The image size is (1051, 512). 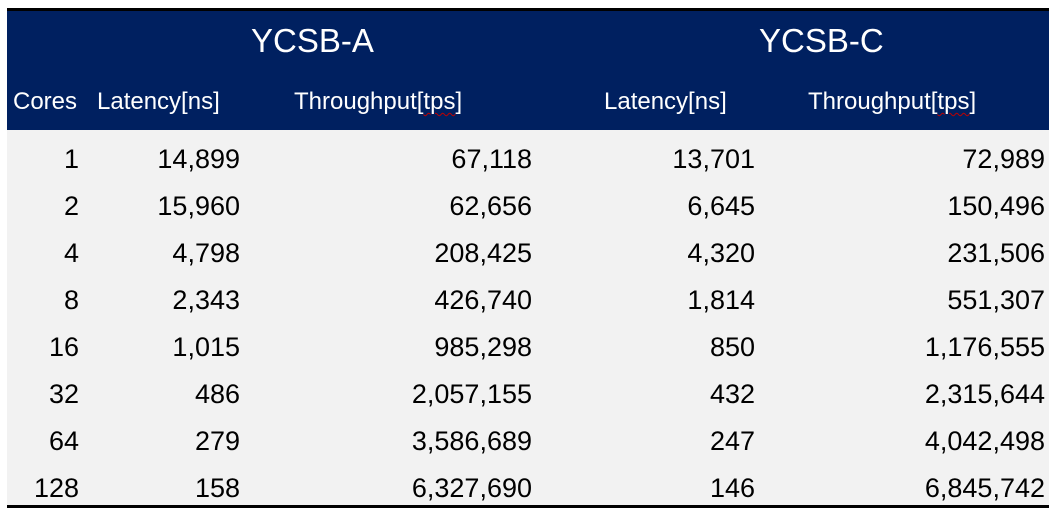 I want to click on cell-cores: 8, so click(x=71, y=300).